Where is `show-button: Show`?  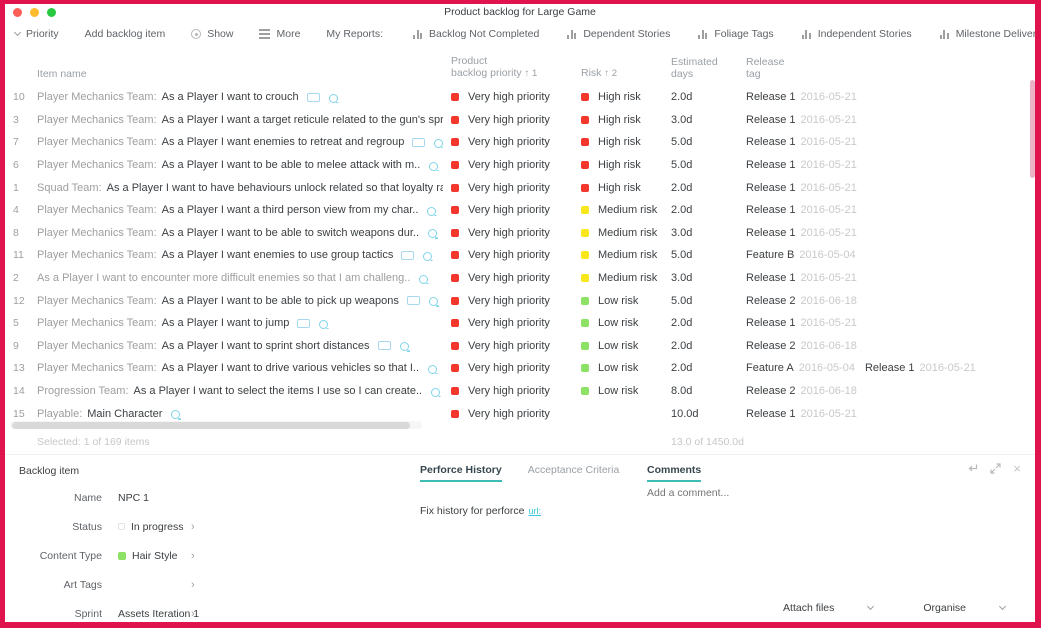 show-button: Show is located at coordinates (212, 34).